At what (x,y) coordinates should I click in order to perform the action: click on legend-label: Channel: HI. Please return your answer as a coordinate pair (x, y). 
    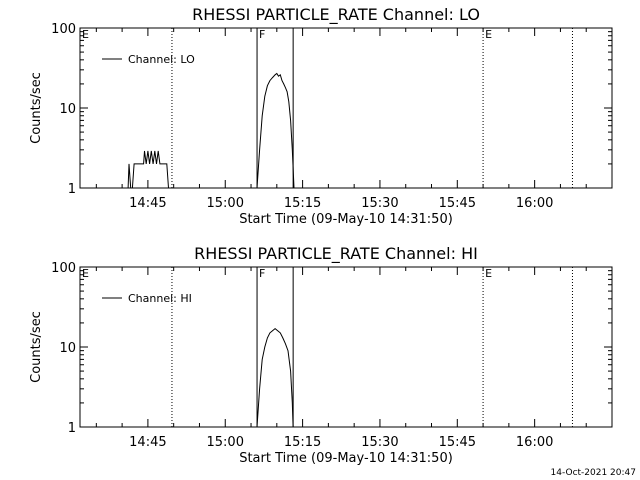
    Looking at the image, I should click on (160, 298).